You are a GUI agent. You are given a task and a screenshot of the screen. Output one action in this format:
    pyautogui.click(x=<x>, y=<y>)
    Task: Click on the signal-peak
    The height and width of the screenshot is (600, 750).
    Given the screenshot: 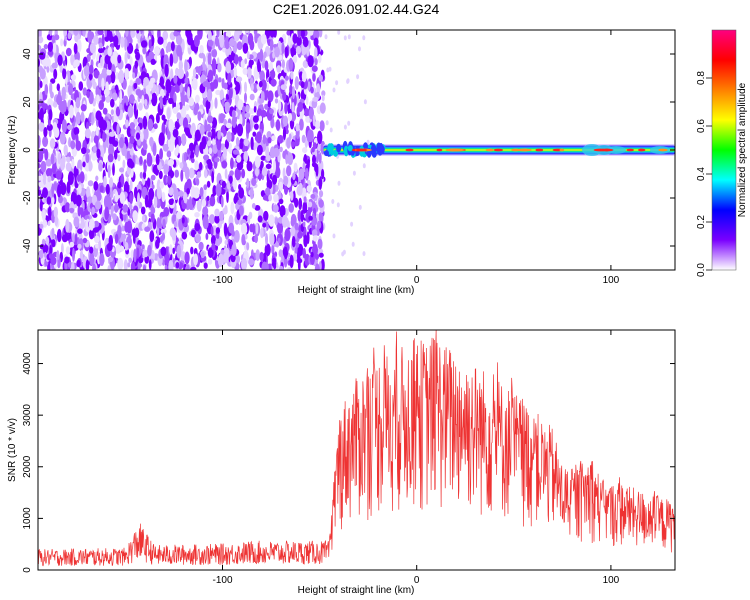 What is the action you would take?
    pyautogui.click(x=498, y=150)
    